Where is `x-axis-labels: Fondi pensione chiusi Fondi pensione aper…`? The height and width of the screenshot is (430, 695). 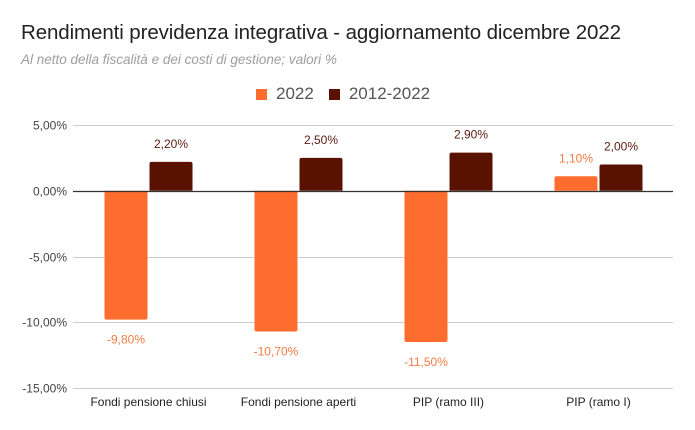
x-axis-labels: Fondi pensione chiusi Fondi pensione aper… is located at coordinates (360, 402).